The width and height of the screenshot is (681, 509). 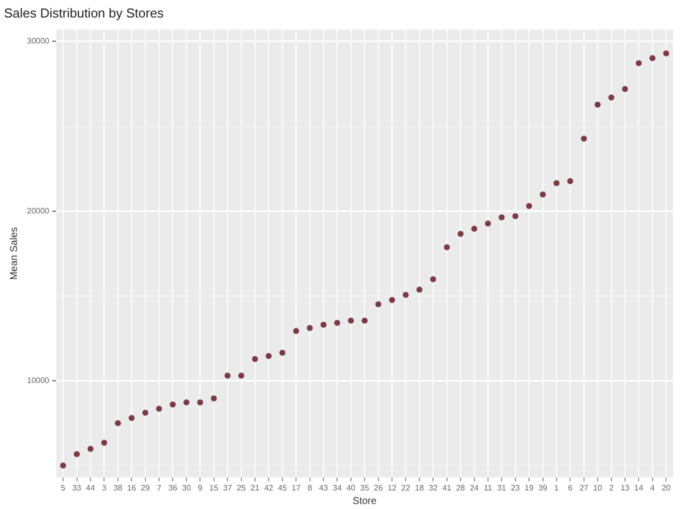 I want to click on x-tick-label: 5, so click(x=63, y=487).